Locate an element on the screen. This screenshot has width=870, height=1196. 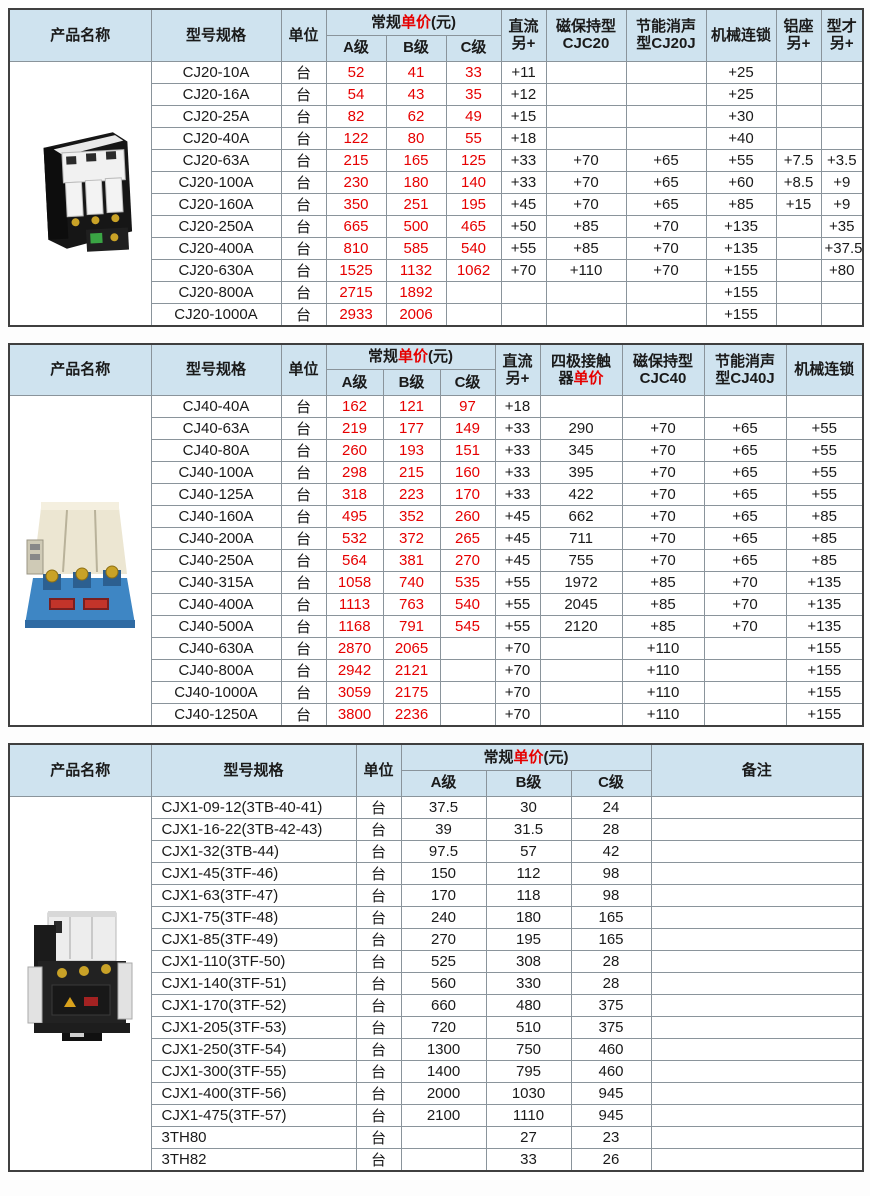
model-cell: CJ40-500A is located at coordinates (216, 626).